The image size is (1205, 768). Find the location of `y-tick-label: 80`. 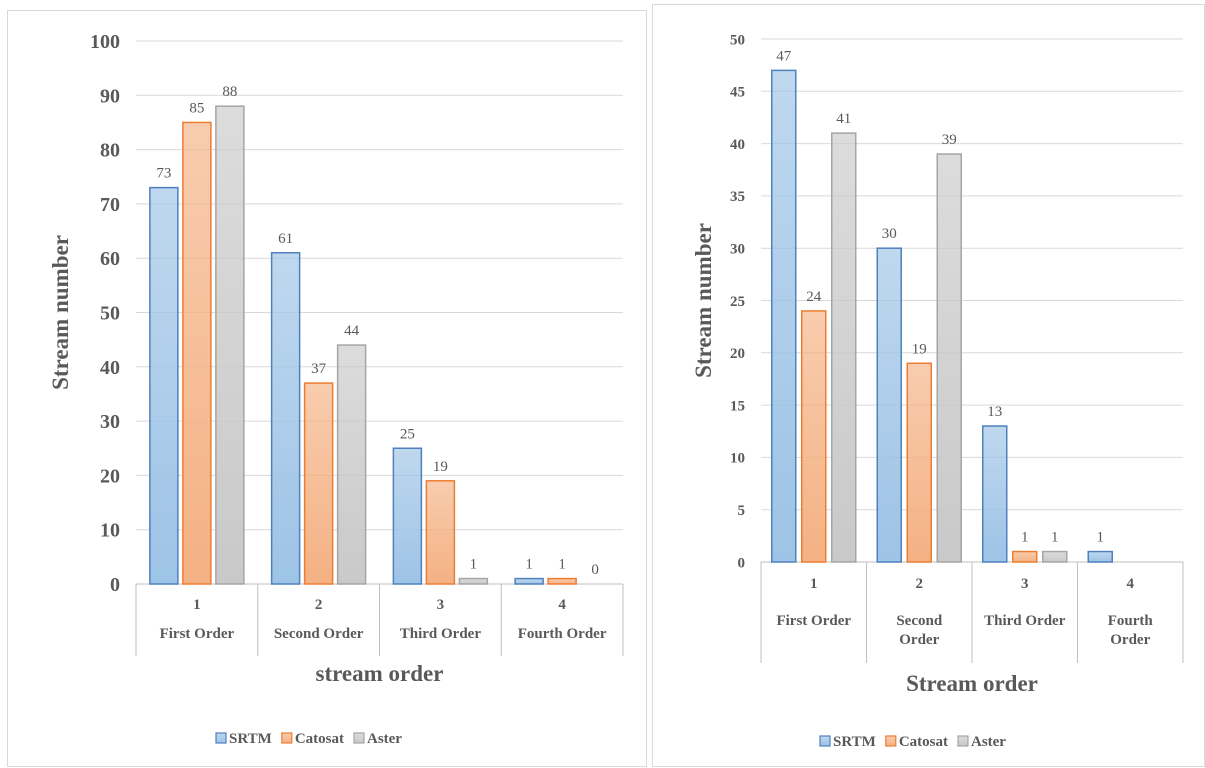

y-tick-label: 80 is located at coordinates (110, 151).